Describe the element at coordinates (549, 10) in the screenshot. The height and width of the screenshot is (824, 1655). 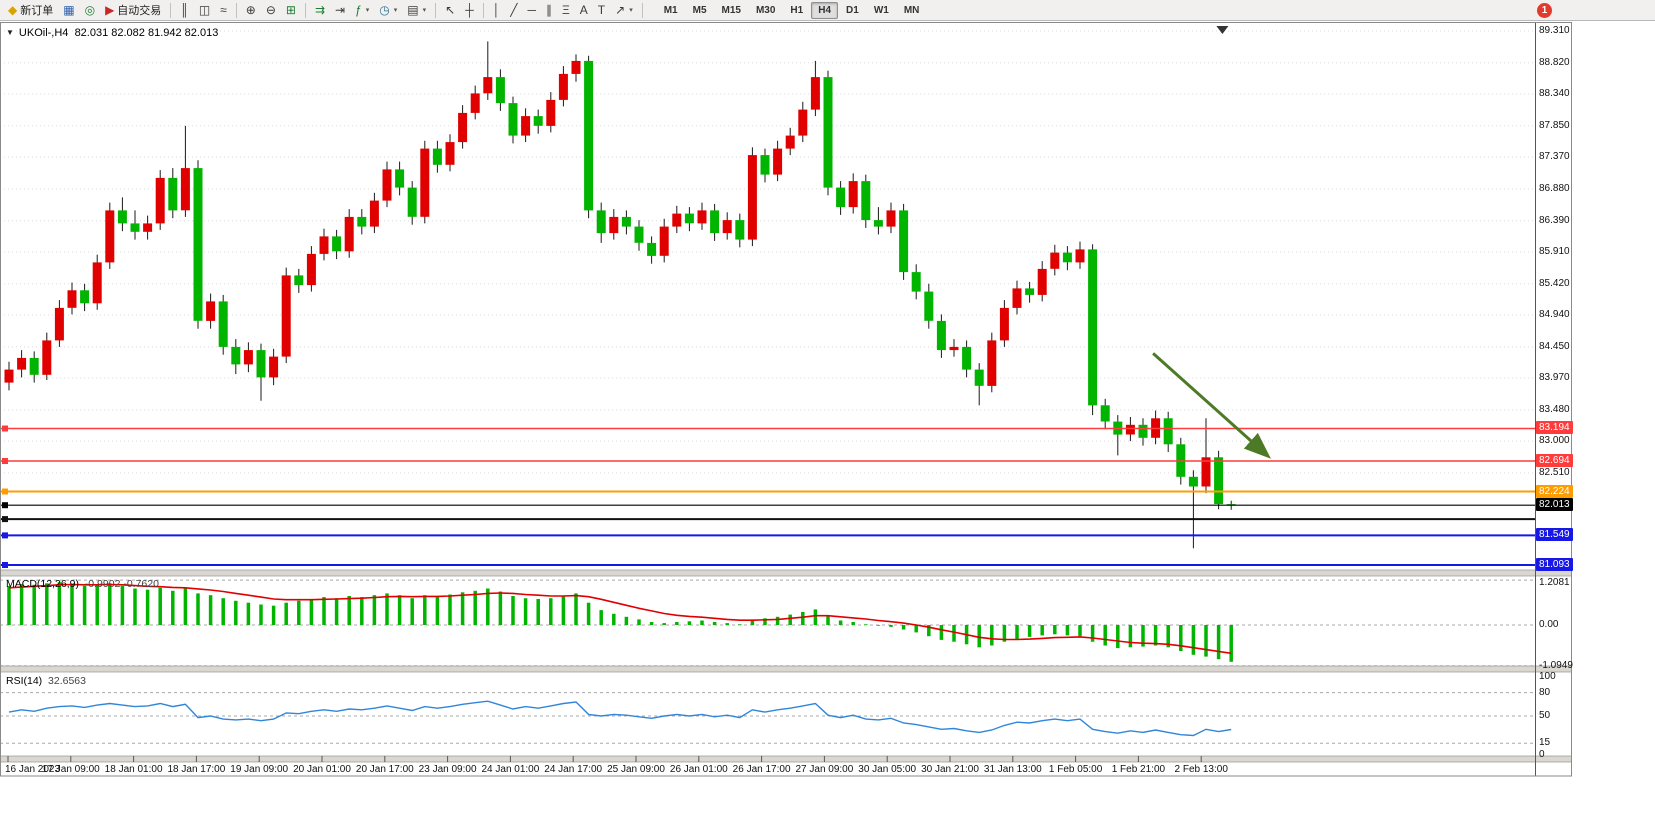
I see `channel-tool-button: ∥` at that location.